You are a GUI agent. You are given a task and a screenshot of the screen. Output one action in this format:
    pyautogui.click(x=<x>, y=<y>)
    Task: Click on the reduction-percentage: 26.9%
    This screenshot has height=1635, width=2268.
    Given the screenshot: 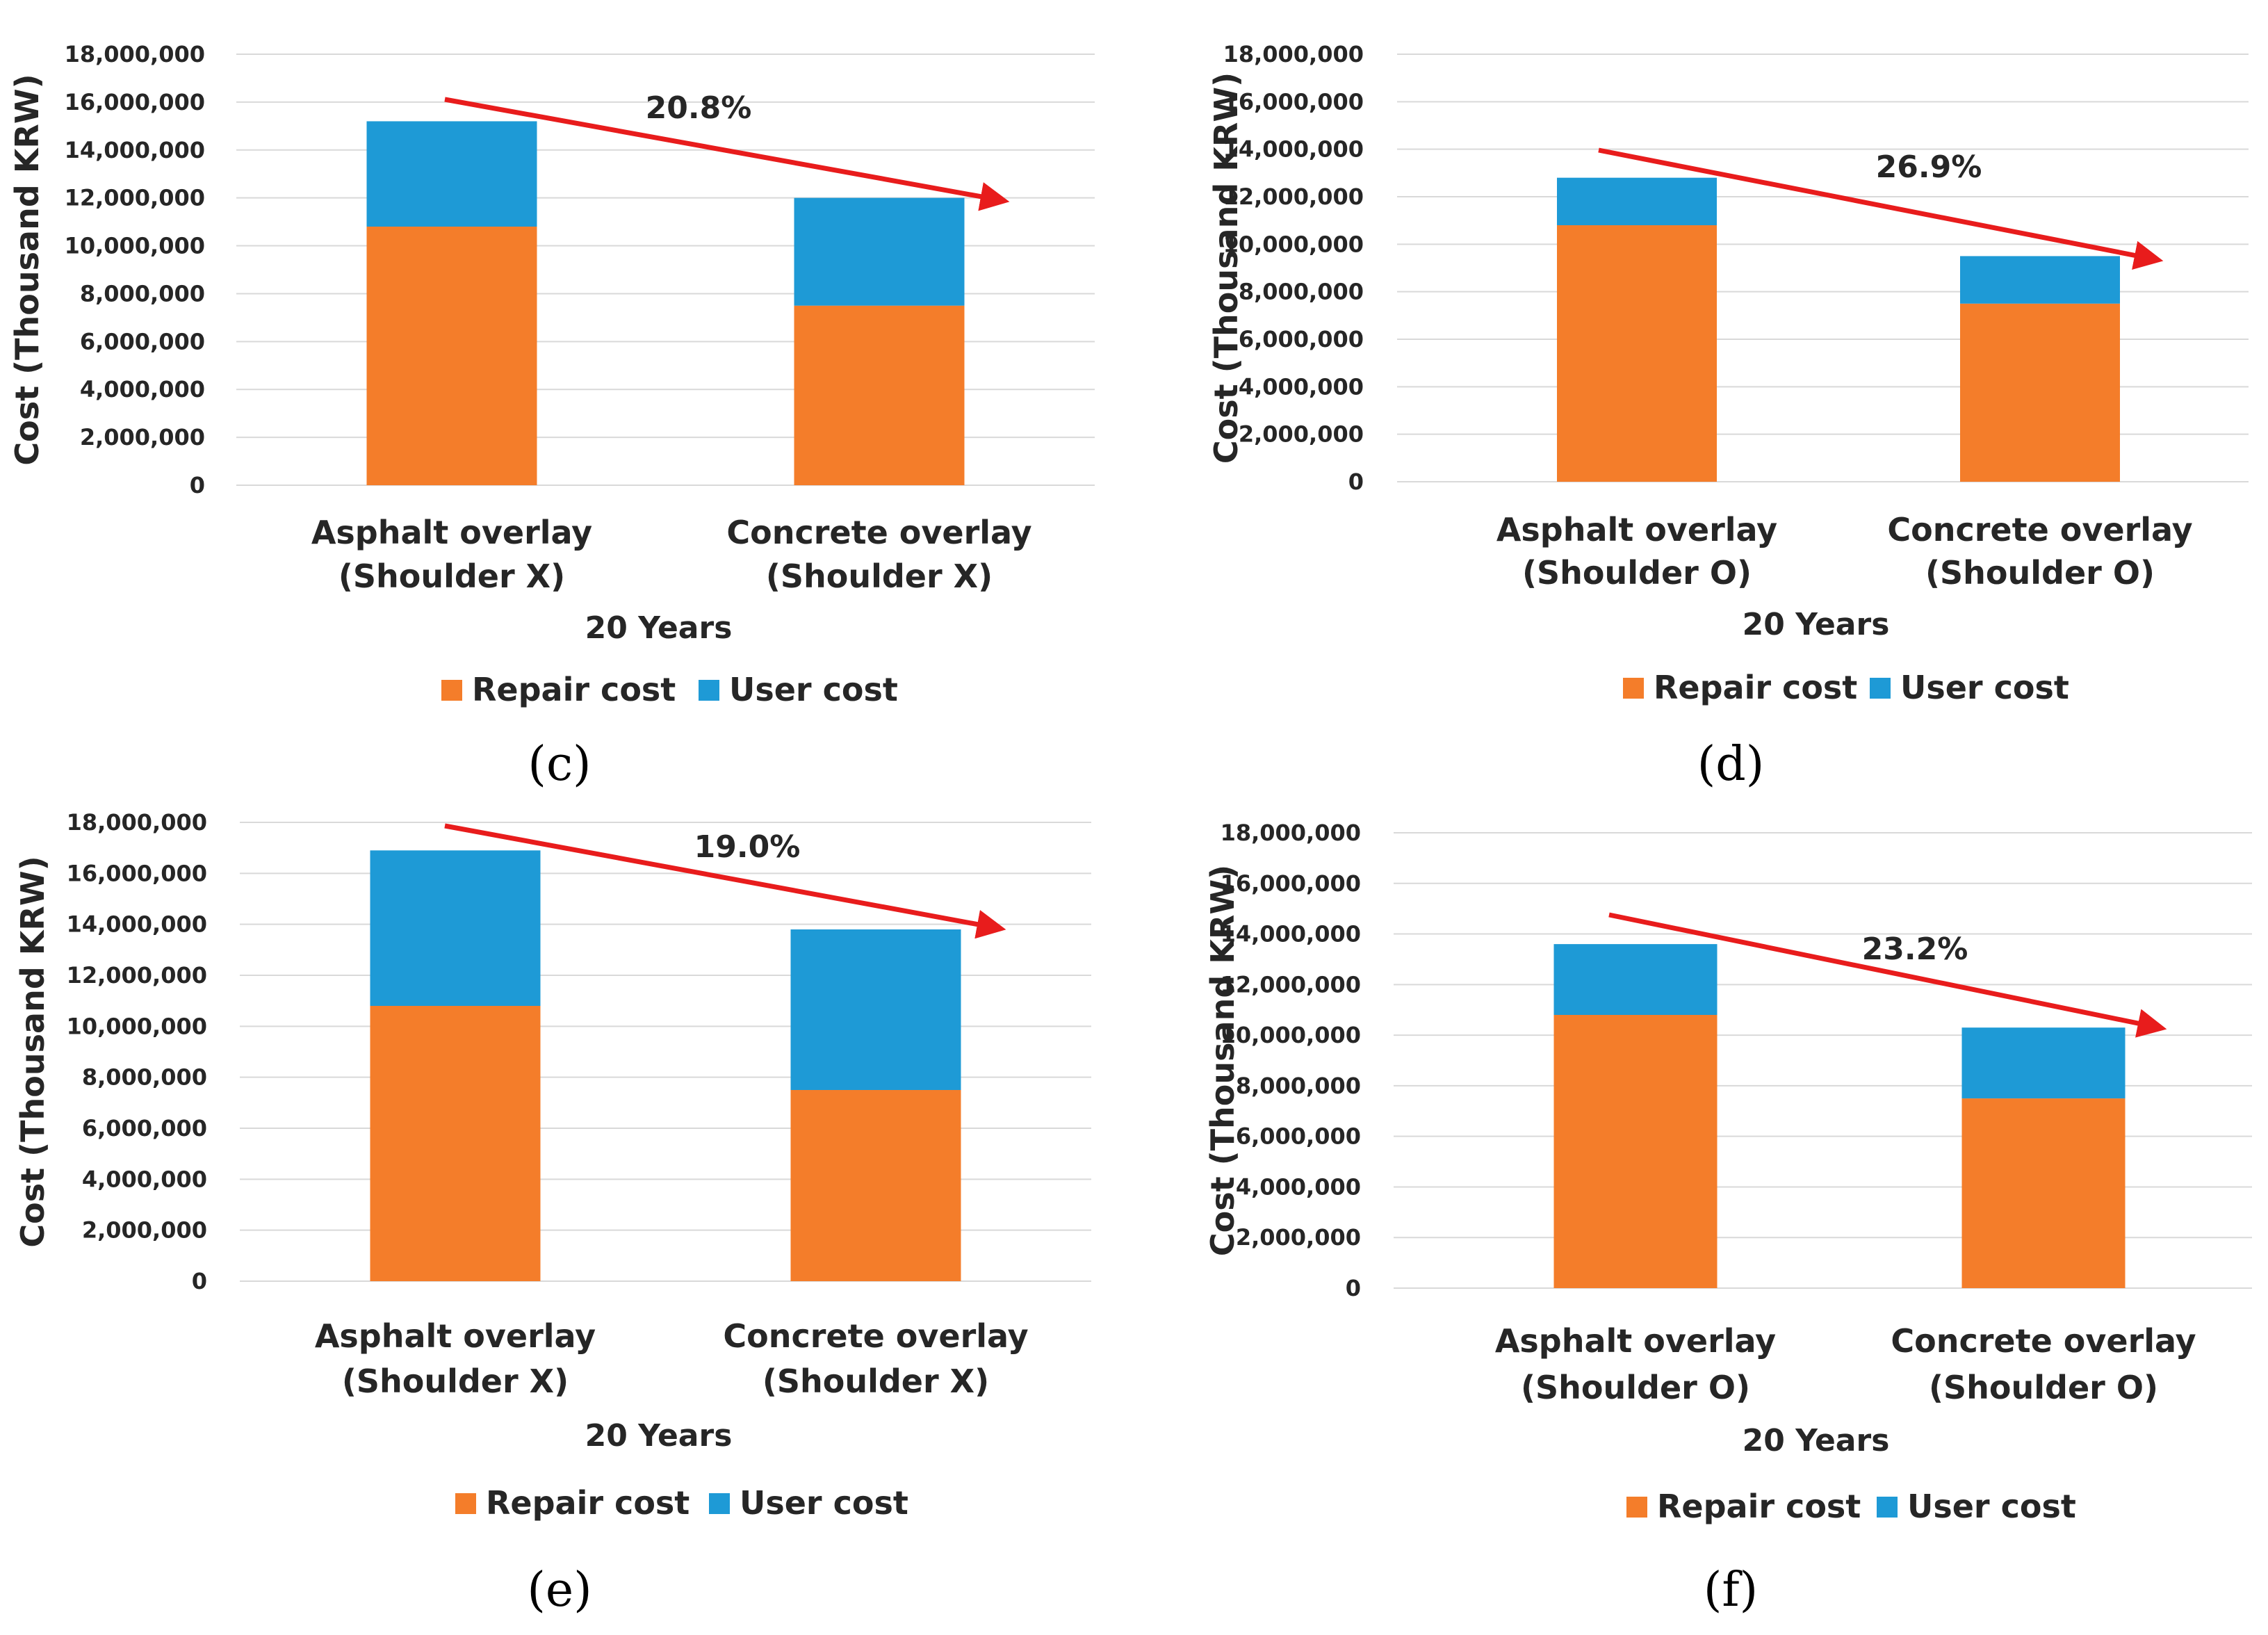 What is the action you would take?
    pyautogui.click(x=1929, y=167)
    